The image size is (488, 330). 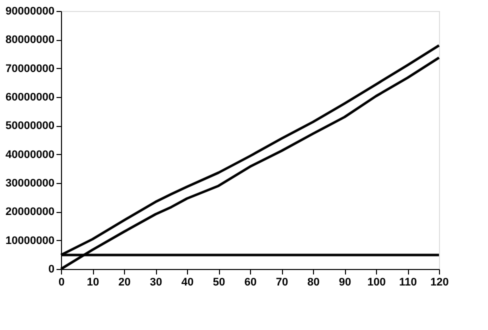 What do you see at coordinates (408, 282) in the screenshot?
I see `x-tick-label: 110` at bounding box center [408, 282].